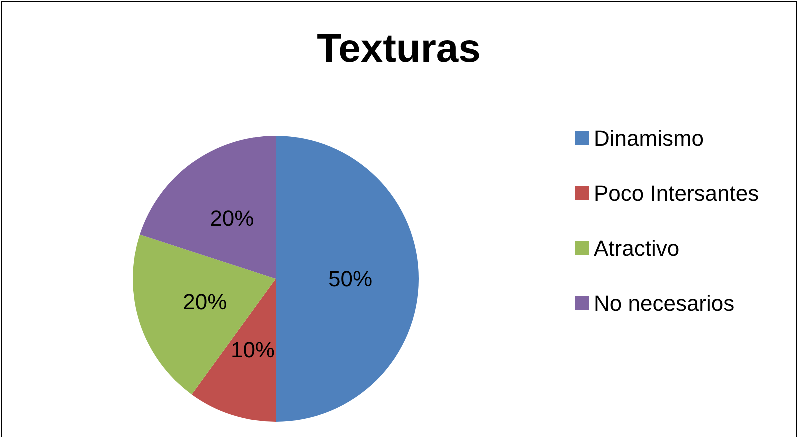  Describe the element at coordinates (350, 279) in the screenshot. I see `data-label: 50%` at that location.